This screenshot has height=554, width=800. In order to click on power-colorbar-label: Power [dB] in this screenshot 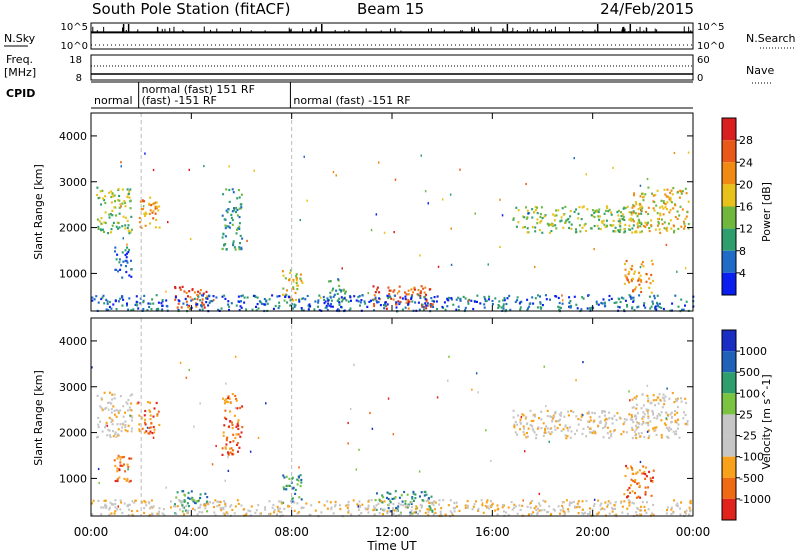, I will do `click(766, 212)`.